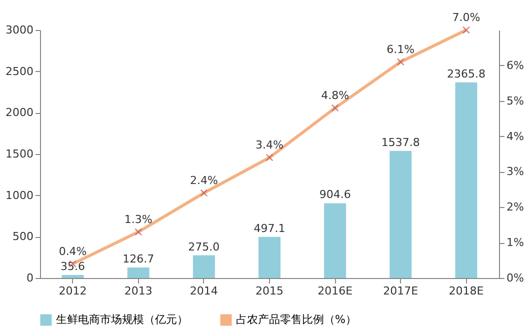 This screenshot has height=333, width=529. Describe the element at coordinates (204, 180) in the screenshot. I see `data-label: 2.4%` at that location.